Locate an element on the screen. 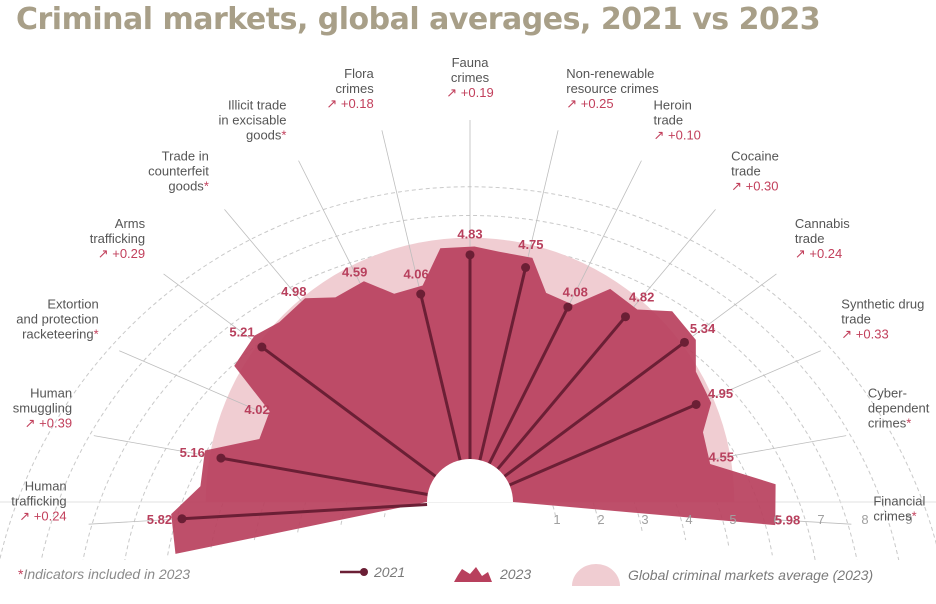  tick-label: 4 is located at coordinates (688, 519).